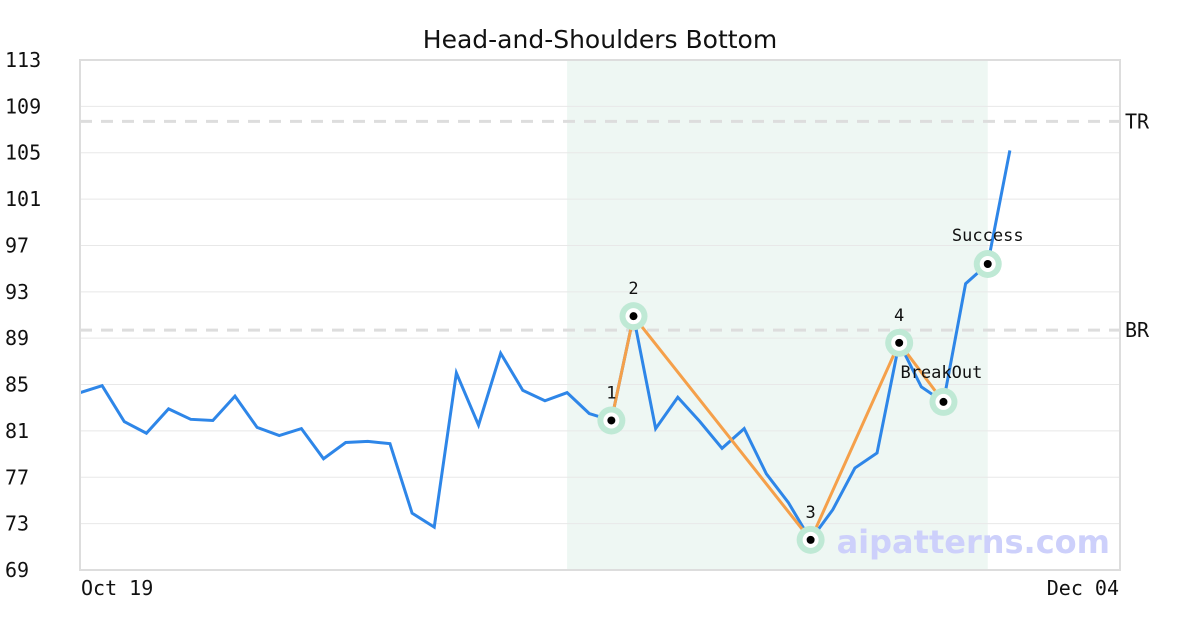 The height and width of the screenshot is (630, 1200). Describe the element at coordinates (17, 338) in the screenshot. I see `y-tick-label: 89` at that location.